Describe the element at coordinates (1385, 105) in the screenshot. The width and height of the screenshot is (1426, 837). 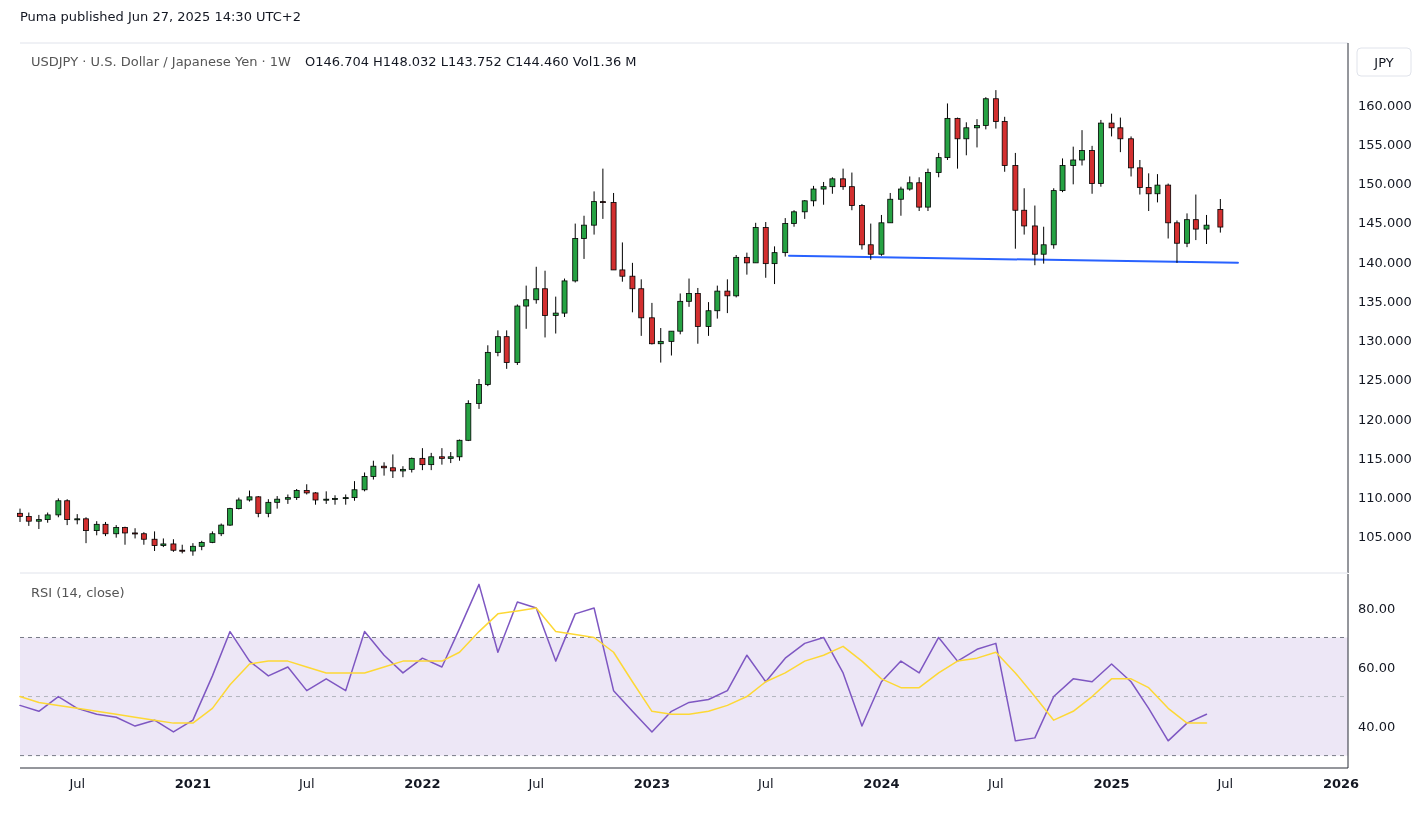
I see `y-tick-label: 160.000` at that location.